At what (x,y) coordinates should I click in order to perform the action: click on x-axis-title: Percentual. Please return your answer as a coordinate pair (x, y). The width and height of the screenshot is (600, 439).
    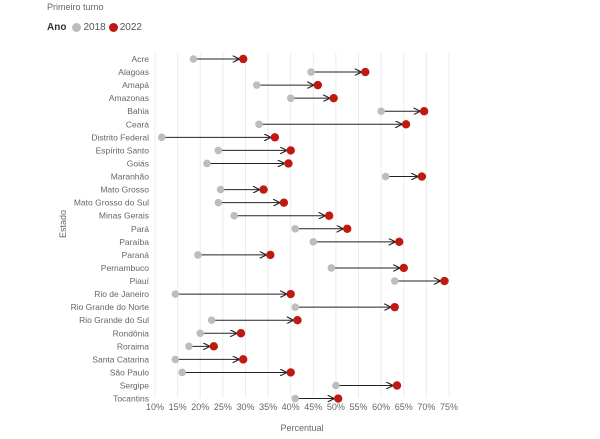
    Looking at the image, I should click on (301, 428).